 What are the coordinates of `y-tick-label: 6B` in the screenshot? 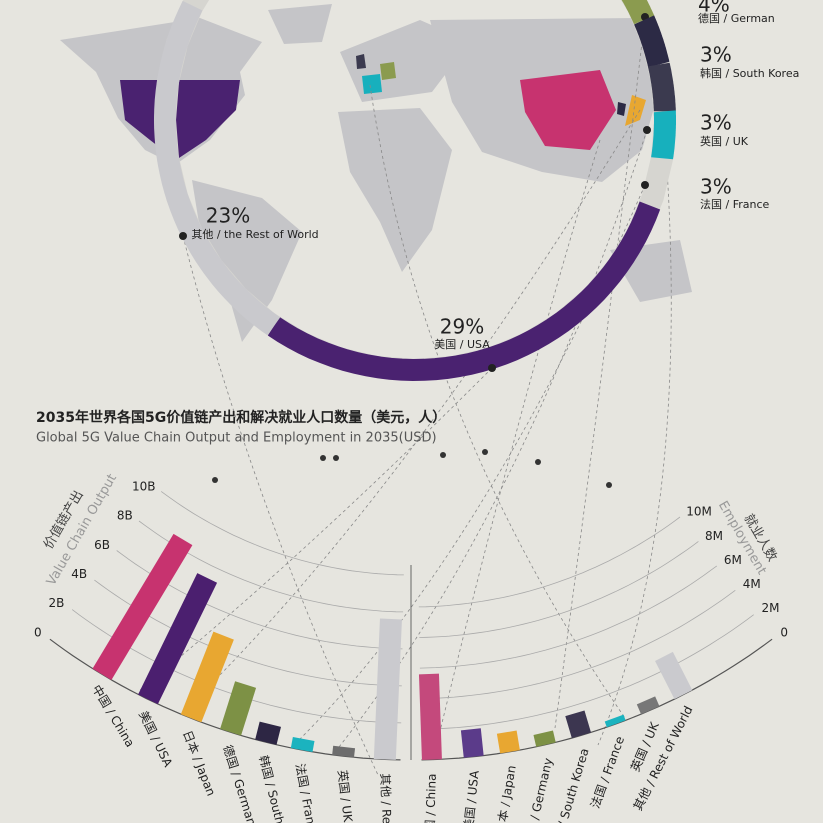 It's located at (102, 545).